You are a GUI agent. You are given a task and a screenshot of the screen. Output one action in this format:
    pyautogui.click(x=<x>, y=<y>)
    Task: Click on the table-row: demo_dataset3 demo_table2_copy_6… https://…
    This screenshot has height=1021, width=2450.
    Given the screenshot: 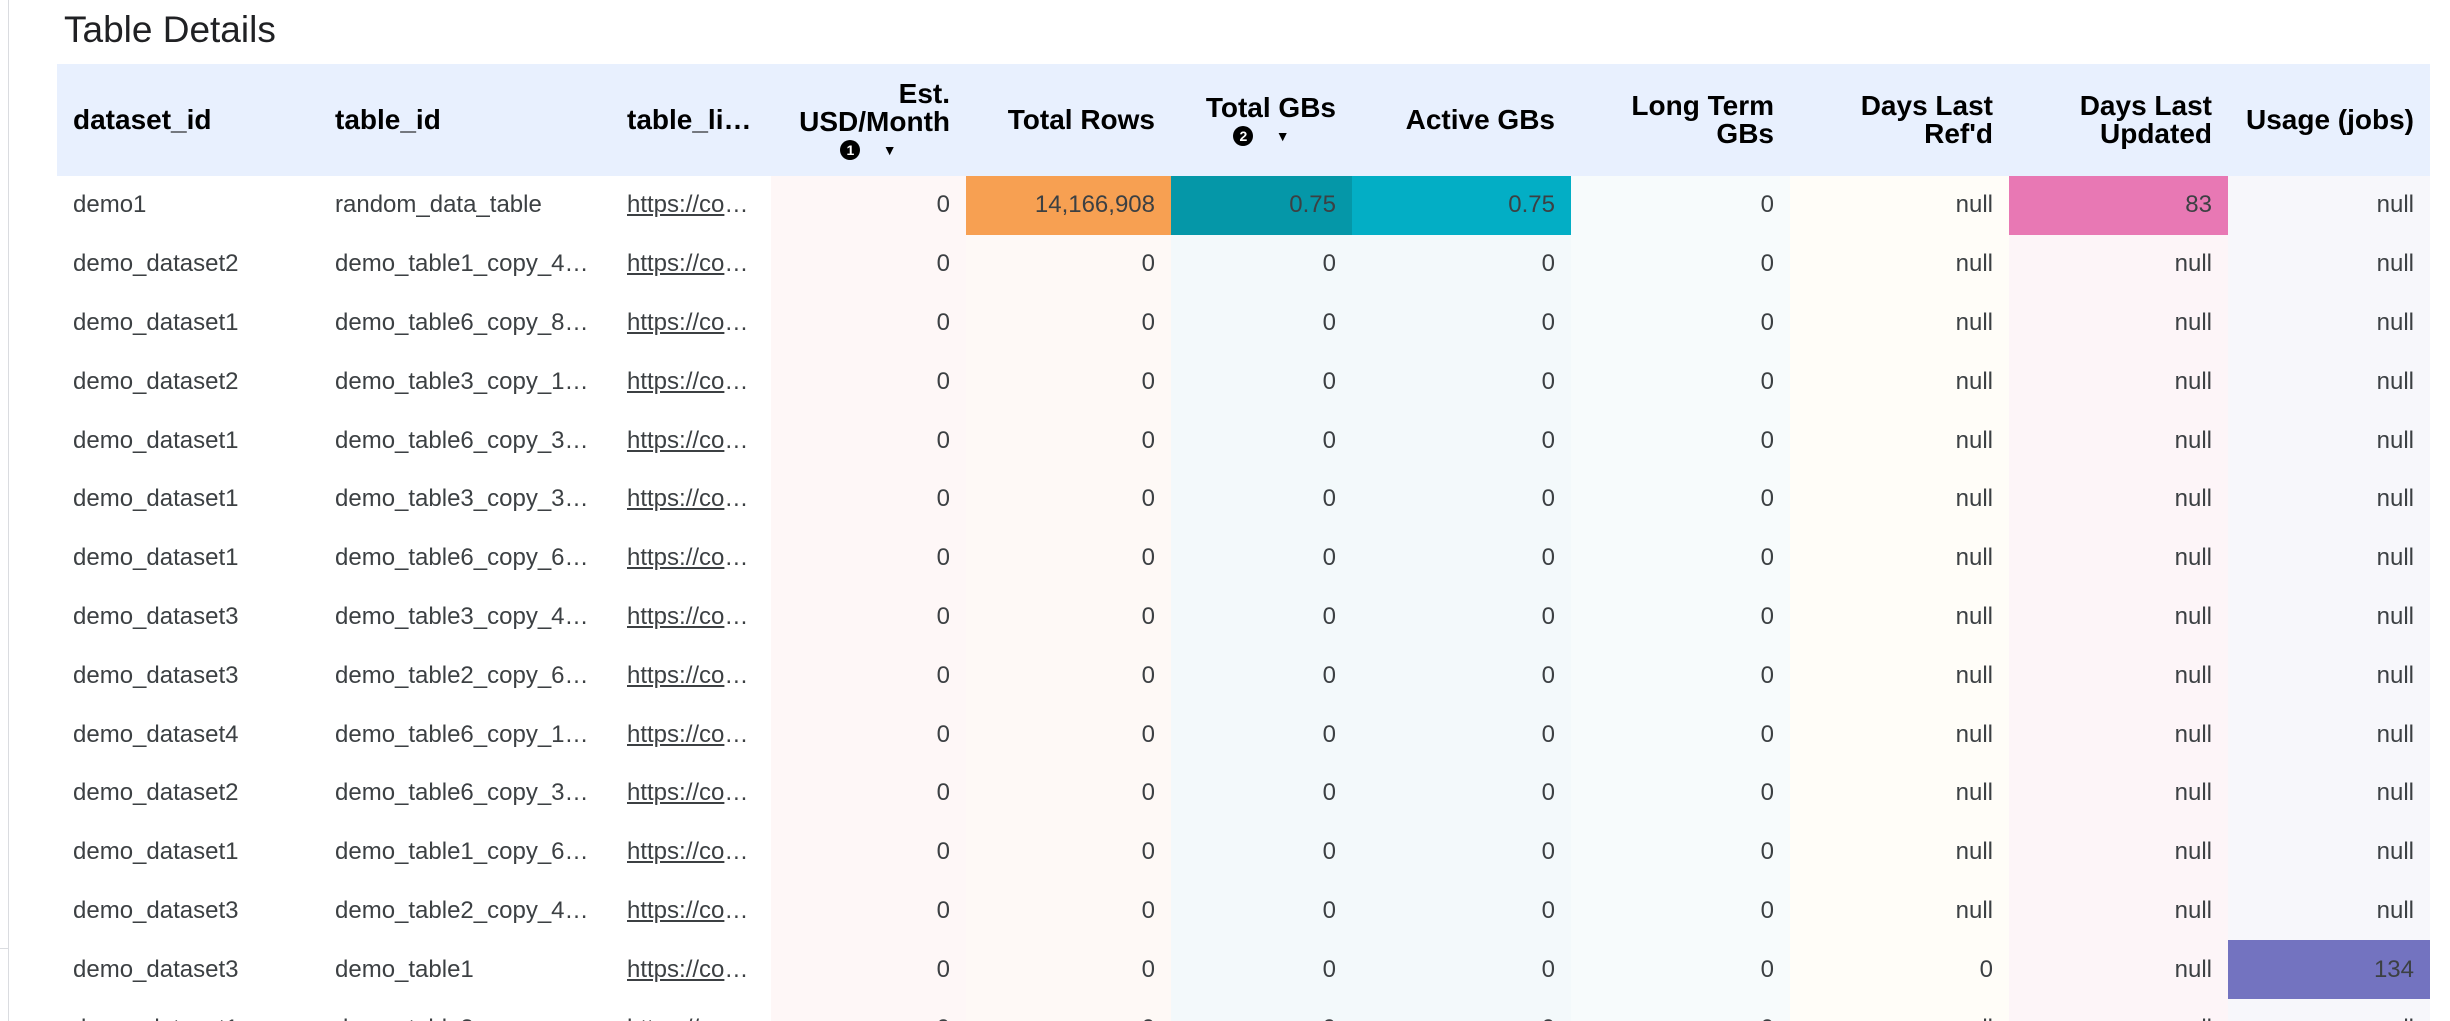 What is the action you would take?
    pyautogui.click(x=1243, y=676)
    